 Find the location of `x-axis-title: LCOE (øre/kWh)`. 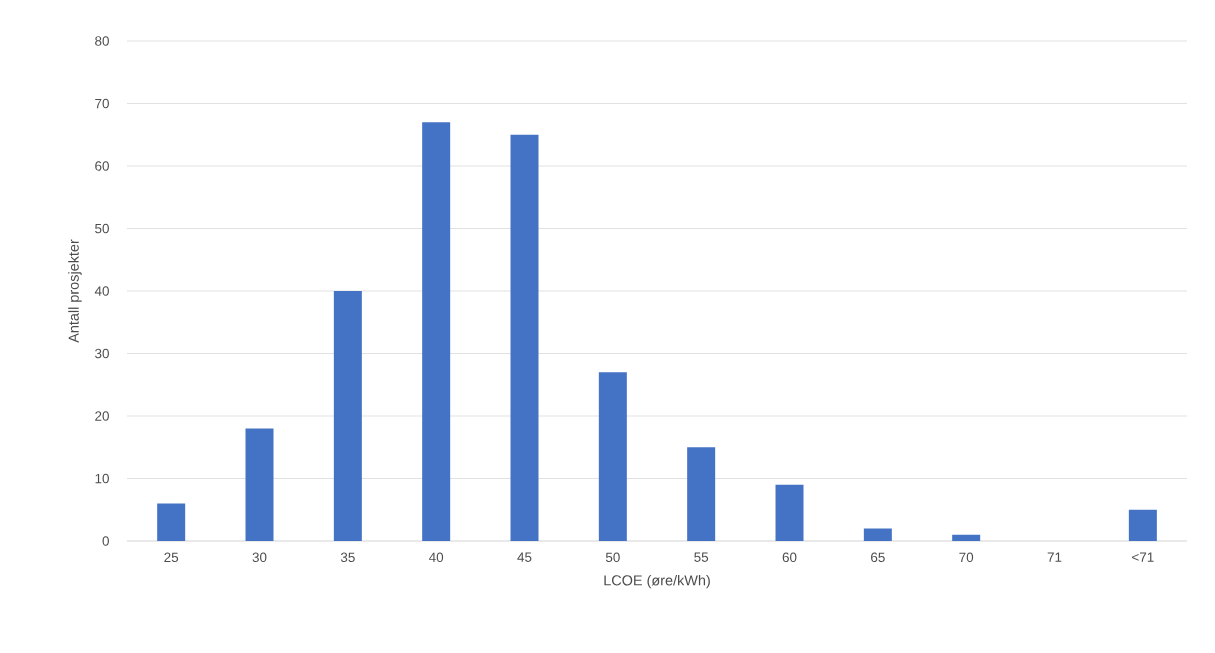

x-axis-title: LCOE (øre/kWh) is located at coordinates (657, 581).